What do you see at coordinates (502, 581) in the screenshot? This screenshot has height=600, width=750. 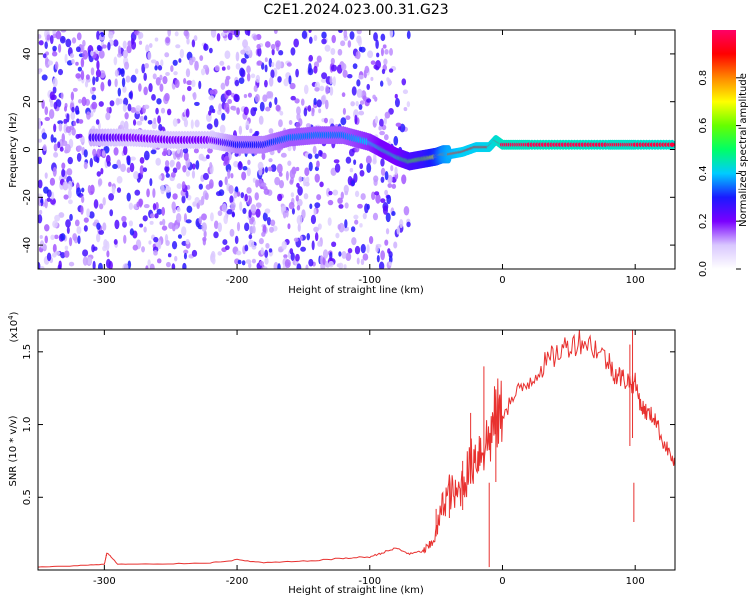 I see `snr-x-tick-label: 0` at bounding box center [502, 581].